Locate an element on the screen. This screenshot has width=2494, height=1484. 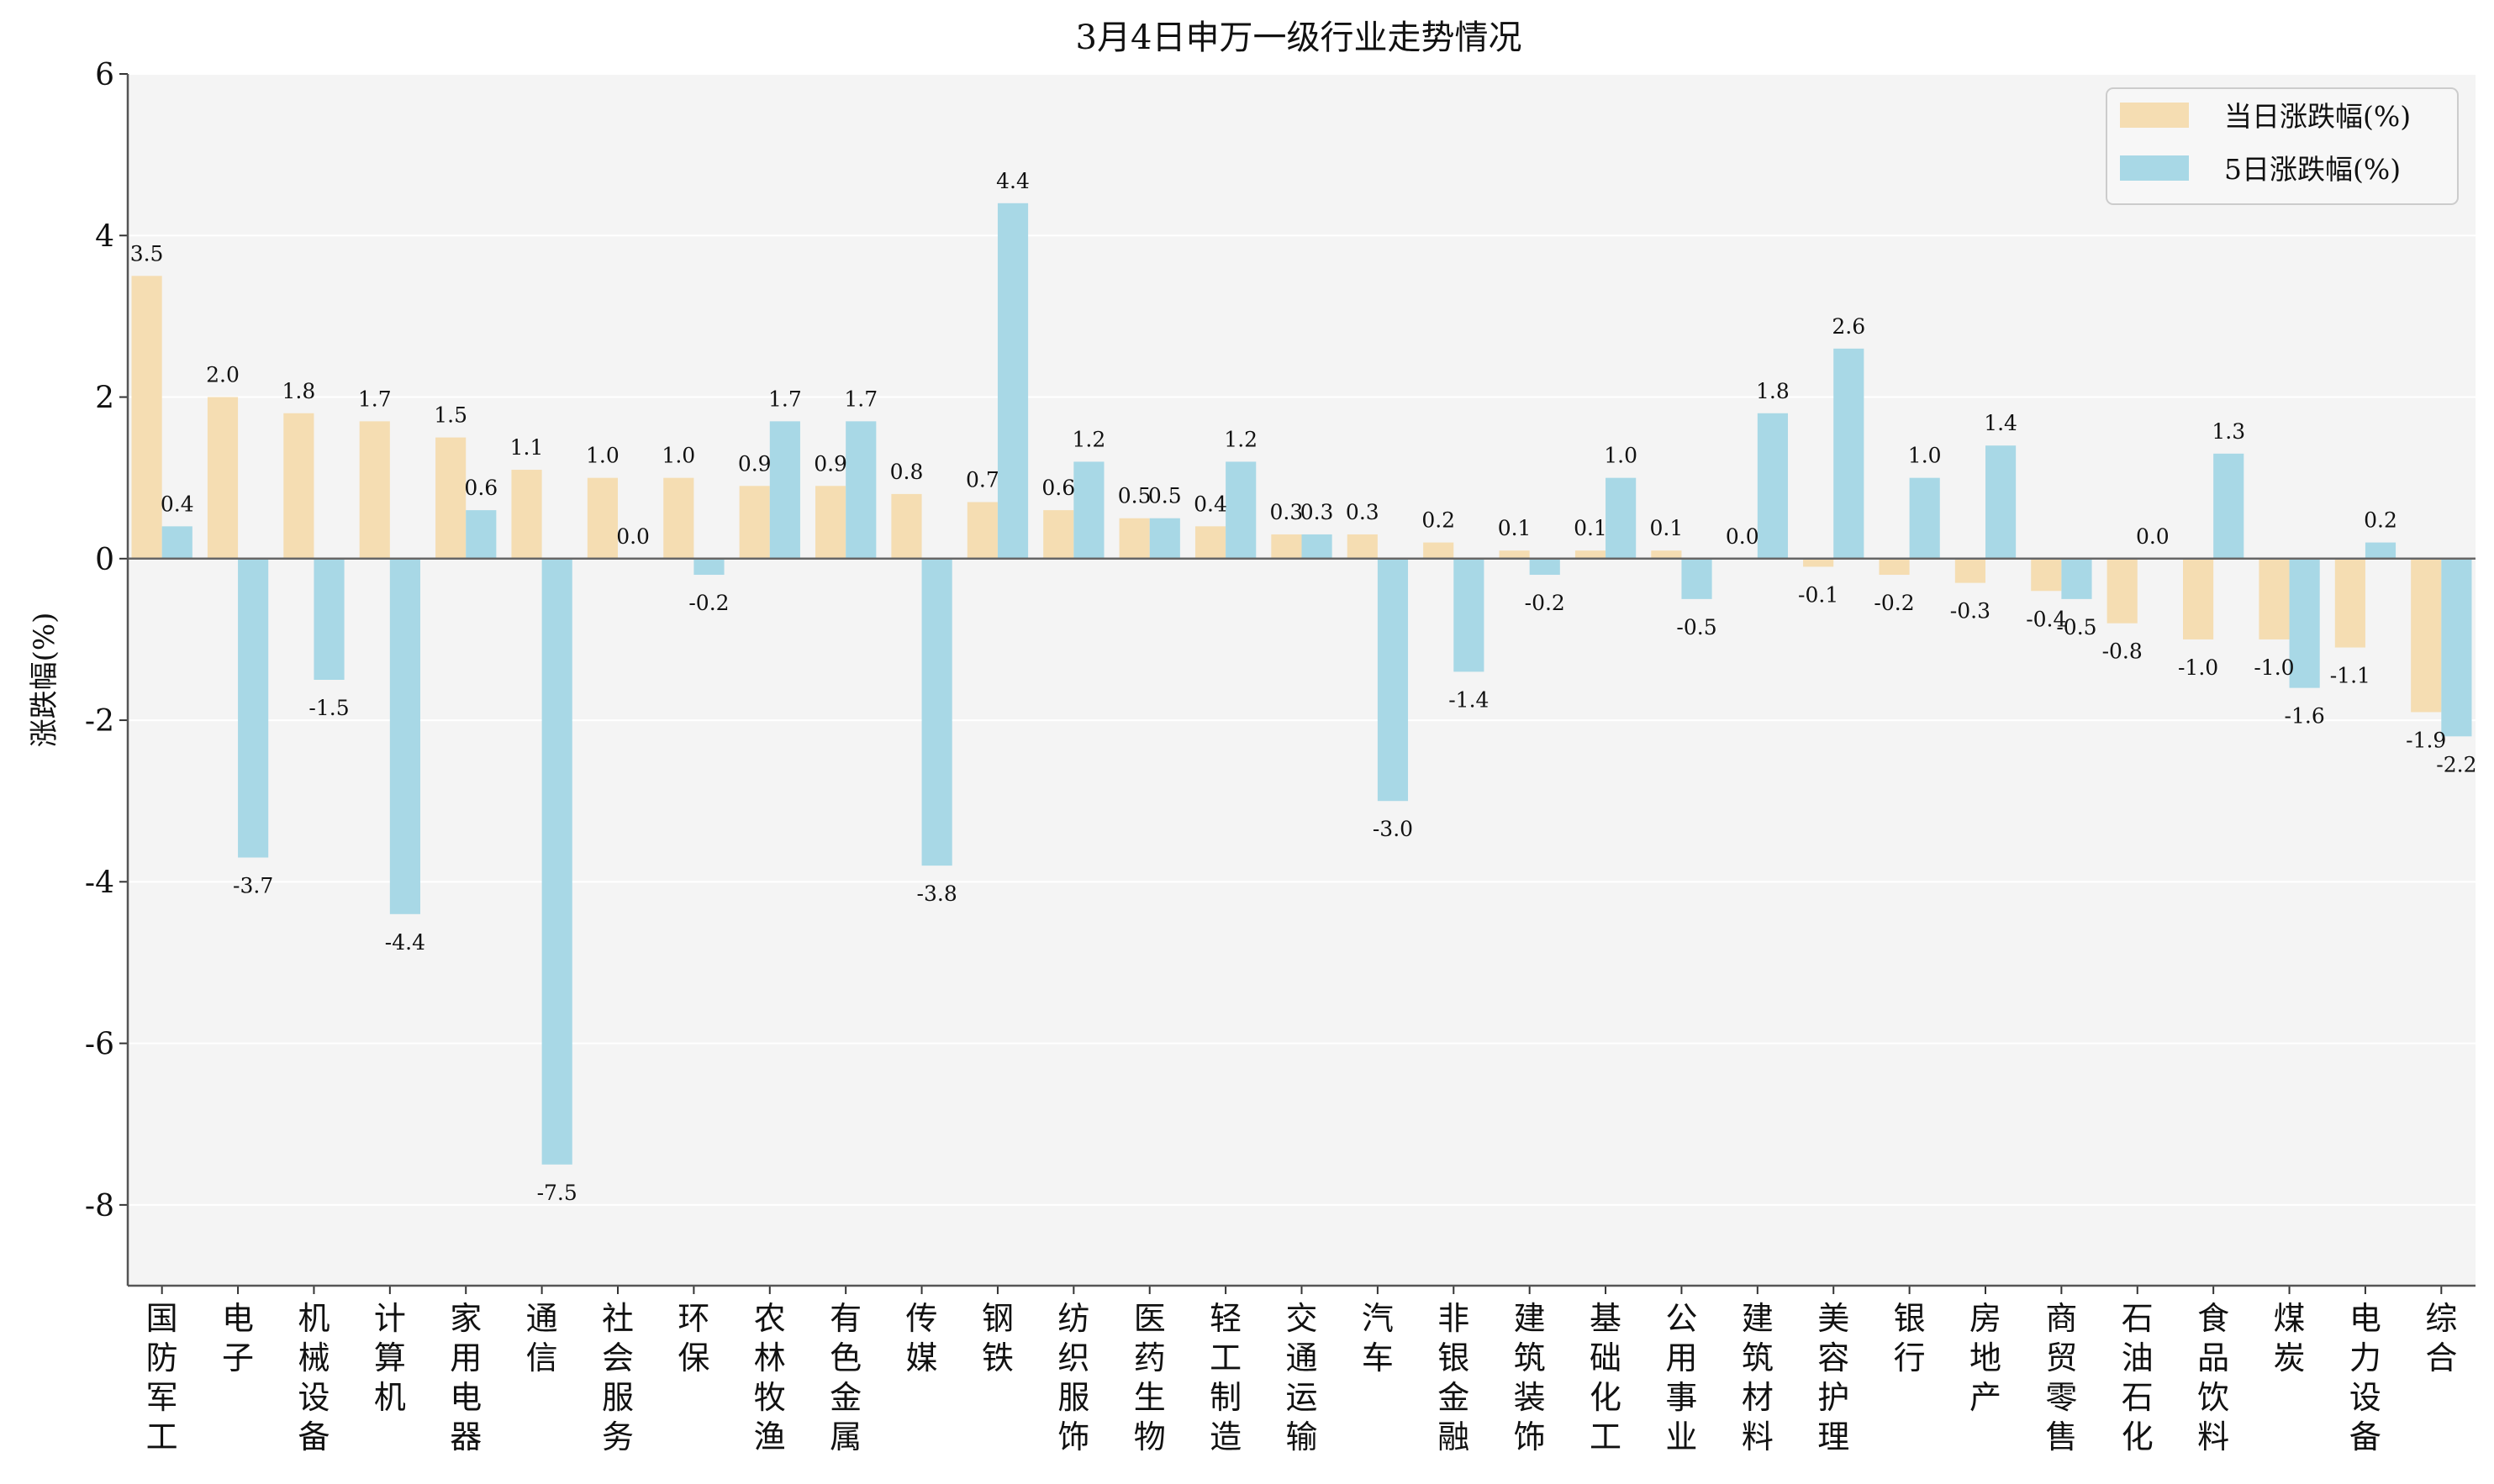
data-label: 1.8 is located at coordinates (298, 391).